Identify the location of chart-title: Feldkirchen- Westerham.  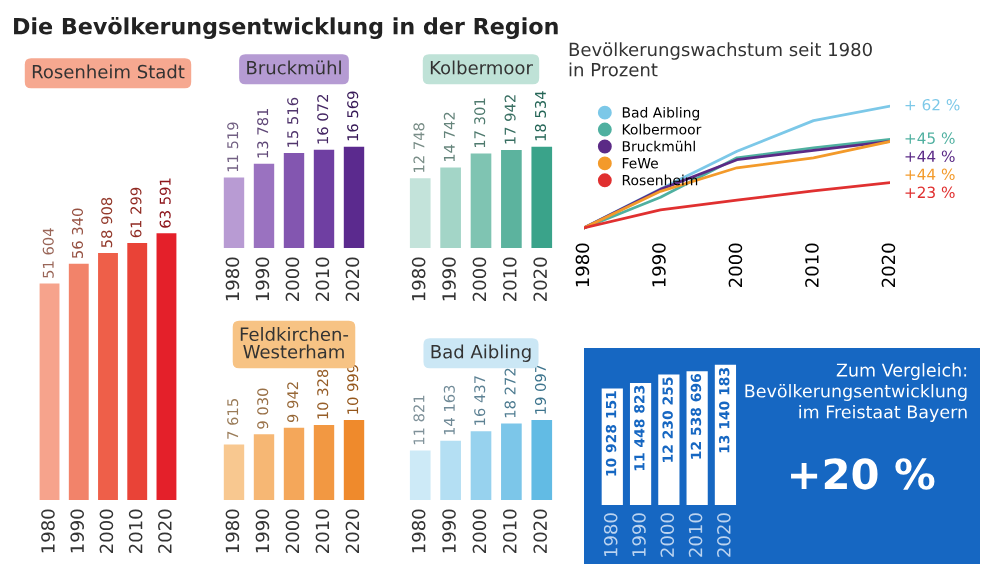
(294, 343).